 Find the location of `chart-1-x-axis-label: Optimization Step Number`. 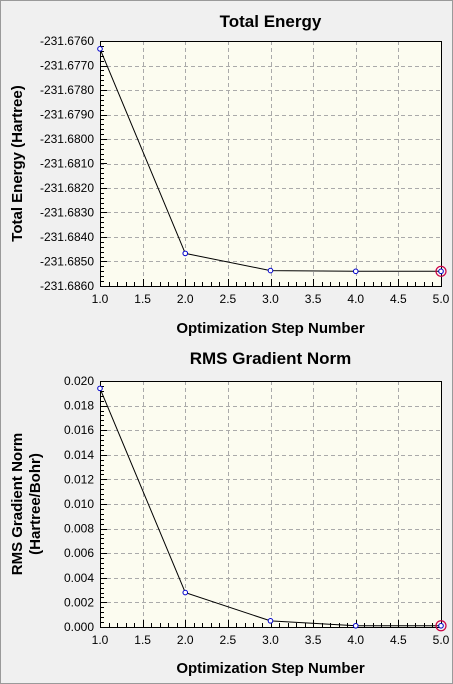

chart-1-x-axis-label: Optimization Step Number is located at coordinates (270, 668).